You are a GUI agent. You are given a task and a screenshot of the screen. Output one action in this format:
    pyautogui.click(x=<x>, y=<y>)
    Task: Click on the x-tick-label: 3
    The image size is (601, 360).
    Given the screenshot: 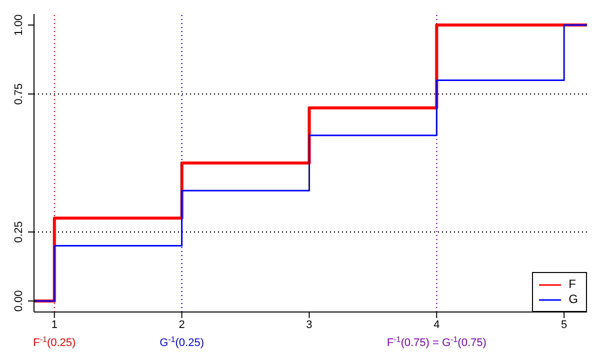 What is the action you would take?
    pyautogui.click(x=309, y=324)
    